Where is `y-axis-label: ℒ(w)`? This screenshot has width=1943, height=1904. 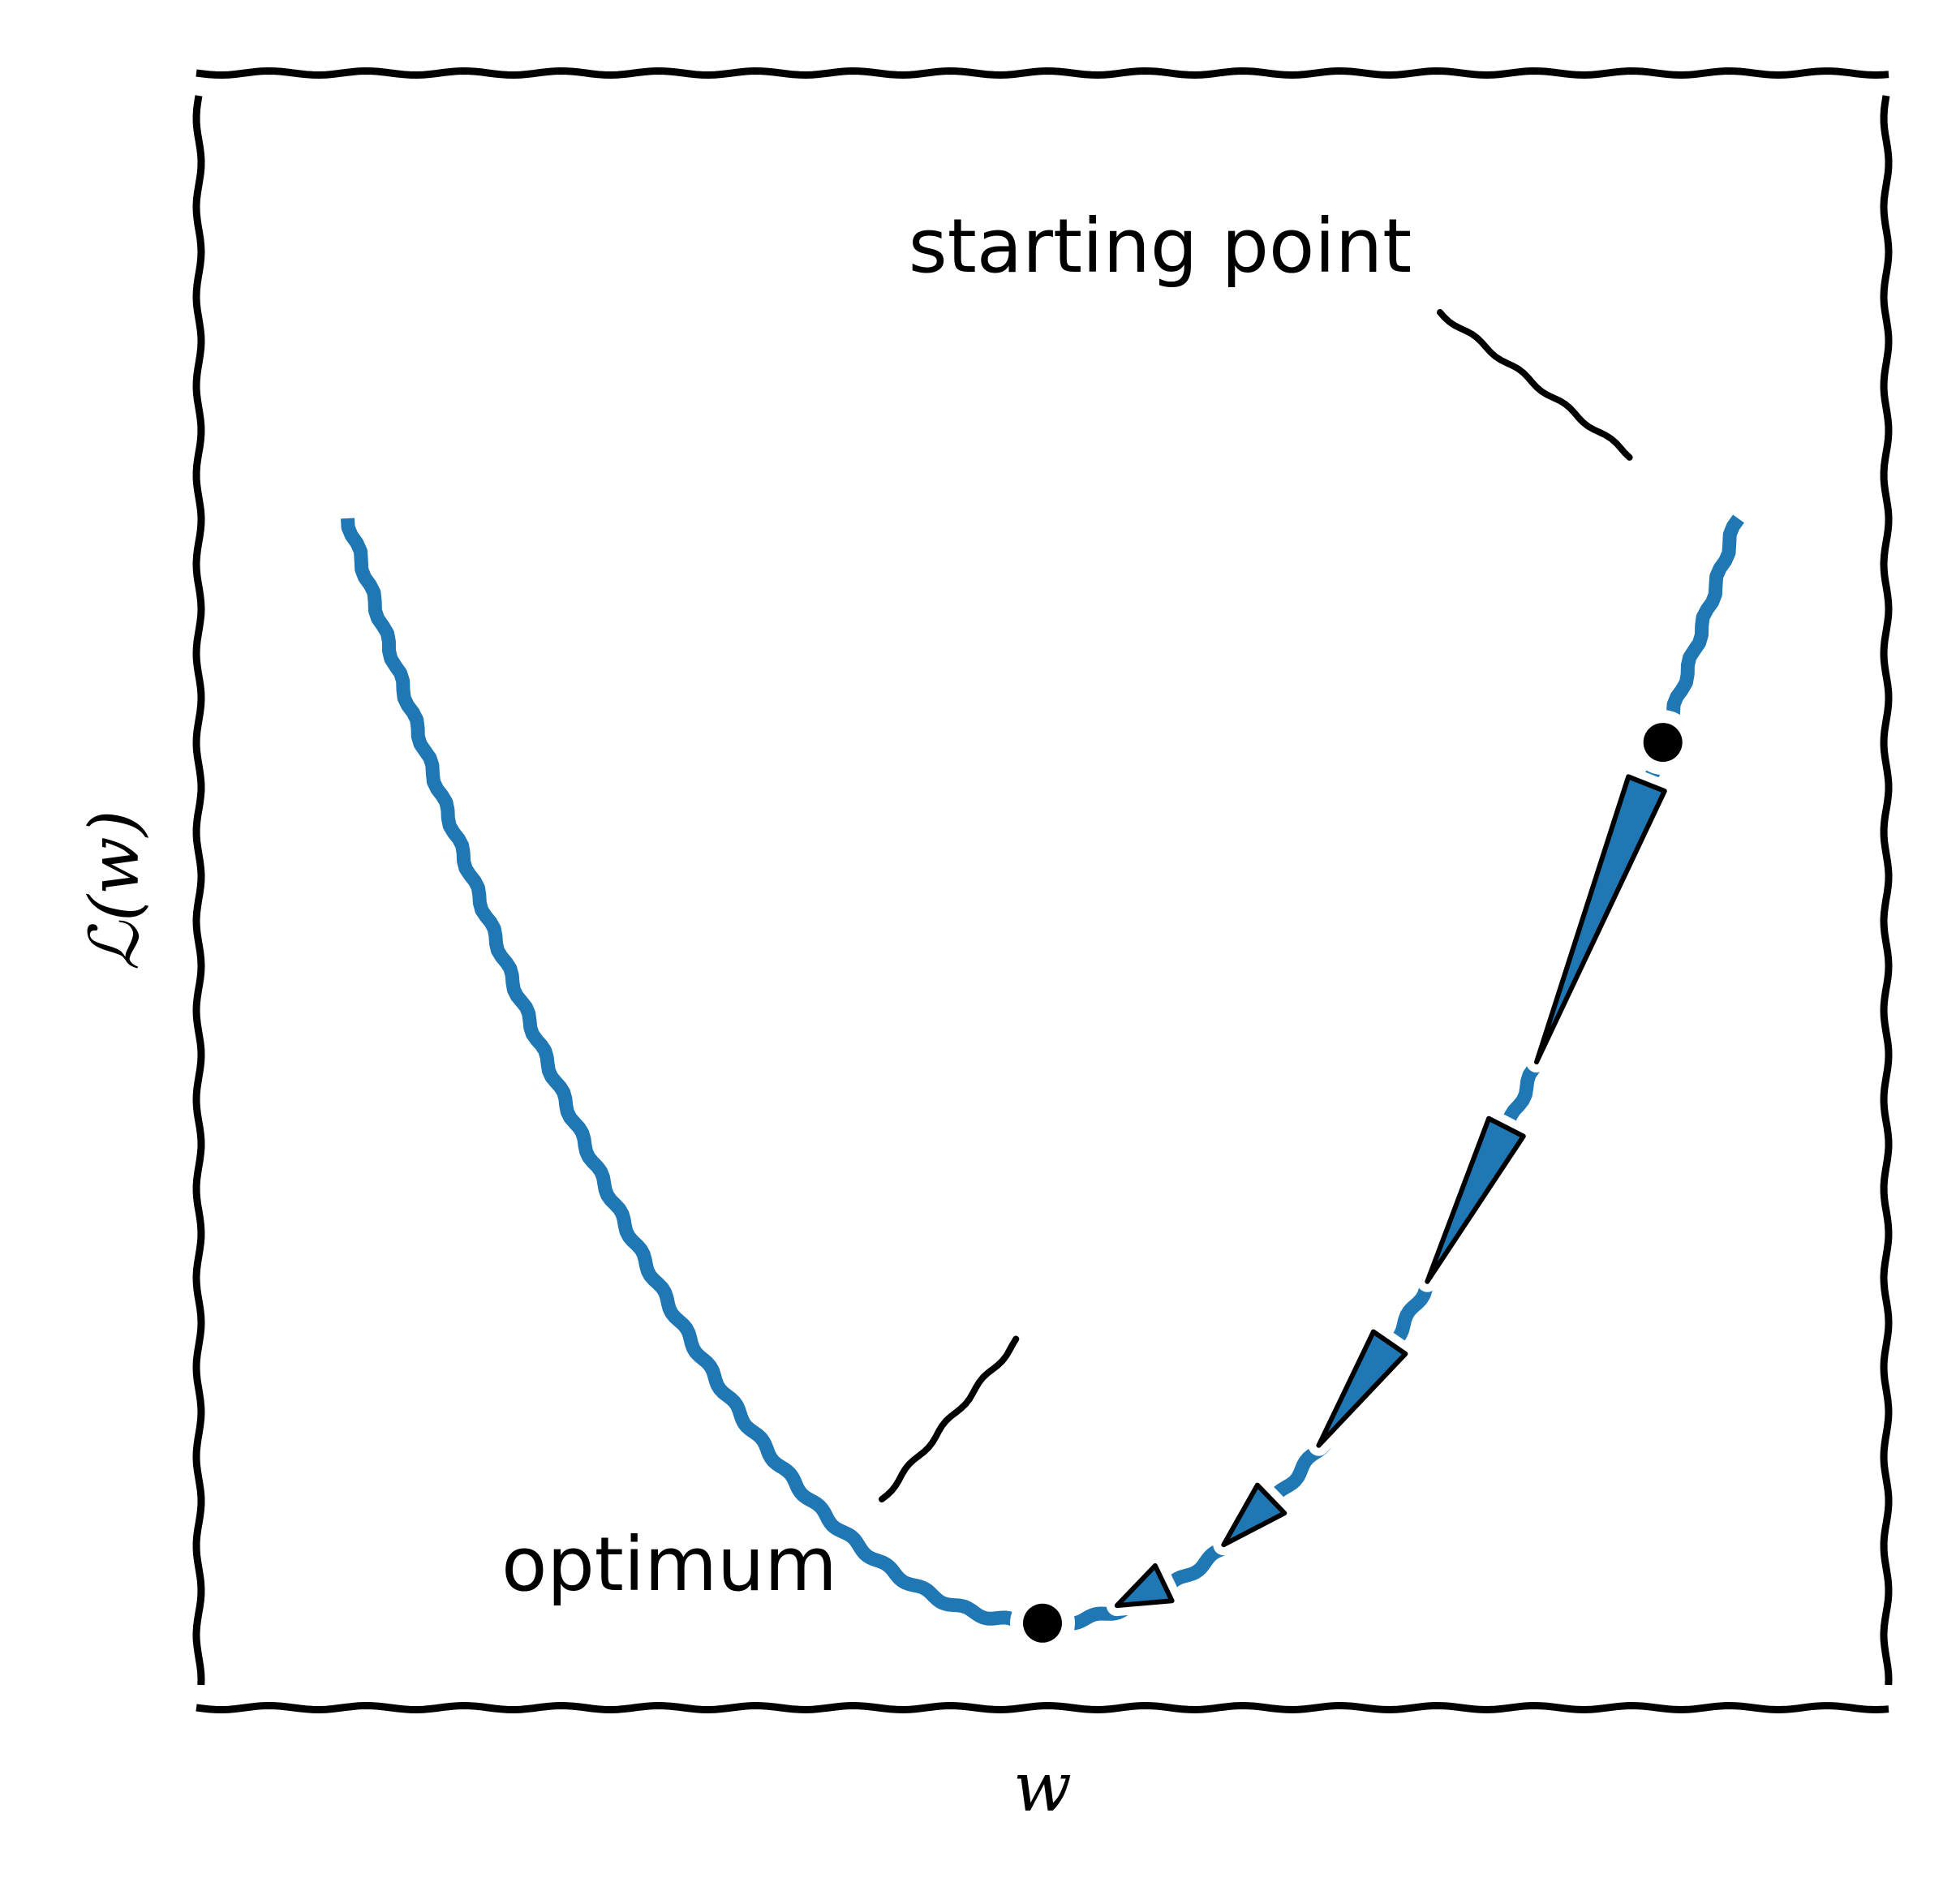
y-axis-label: ℒ(w) is located at coordinates (114, 890).